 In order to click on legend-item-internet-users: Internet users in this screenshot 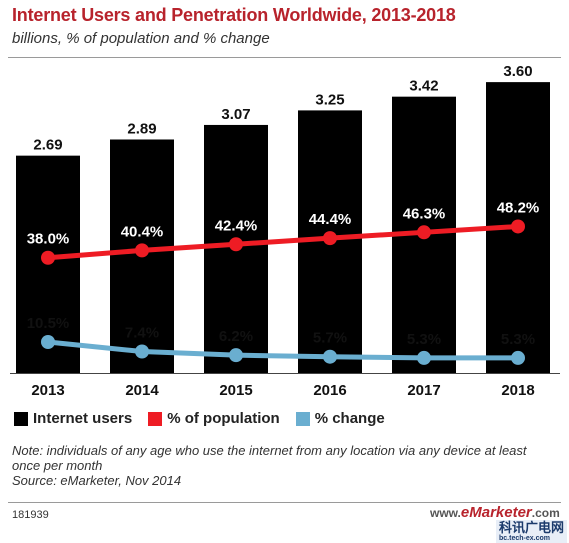, I will do `click(73, 418)`.